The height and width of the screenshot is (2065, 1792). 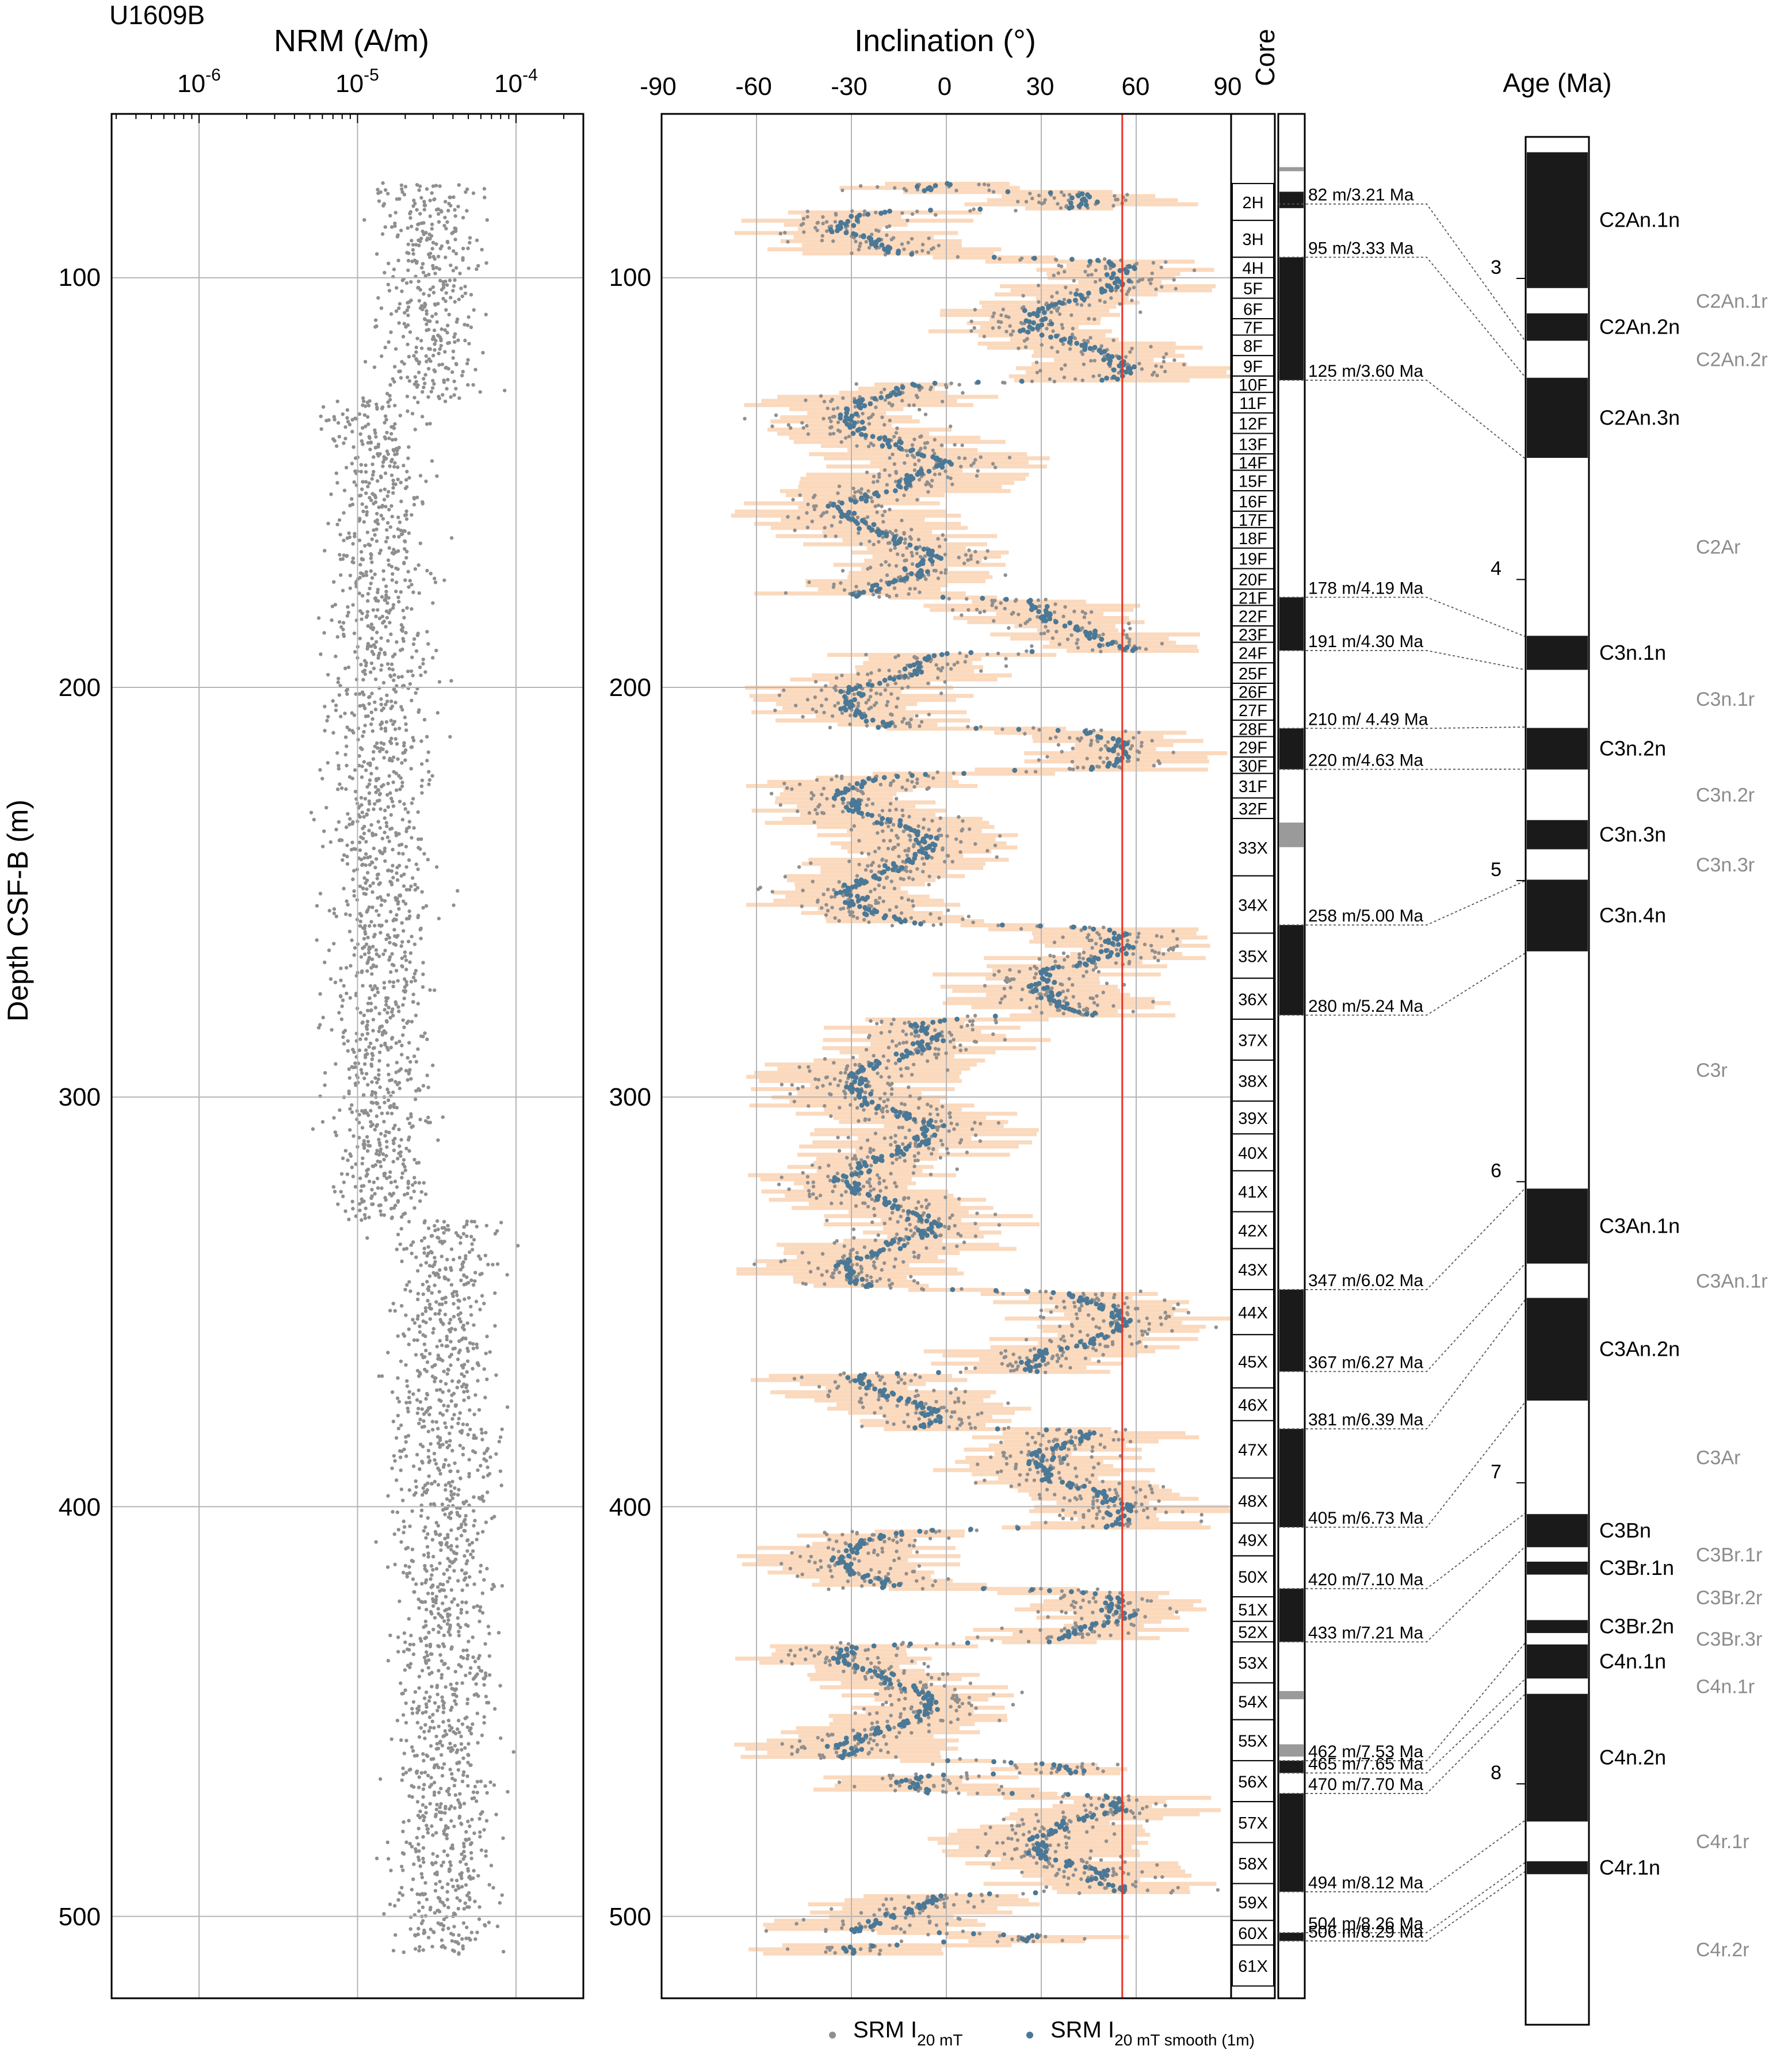 I want to click on nrm-minor-ticks, so click(x=340, y=118).